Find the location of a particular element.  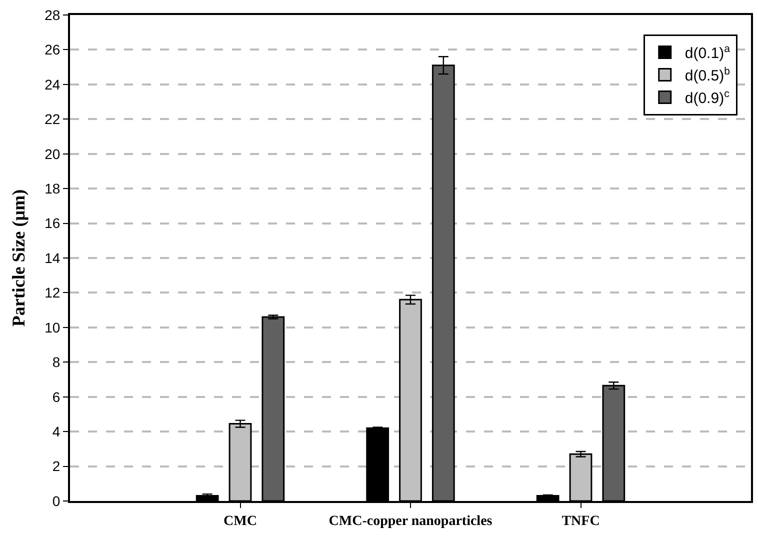

legend-label: d(0.1)$^{a}$ is located at coordinates (707, 52).